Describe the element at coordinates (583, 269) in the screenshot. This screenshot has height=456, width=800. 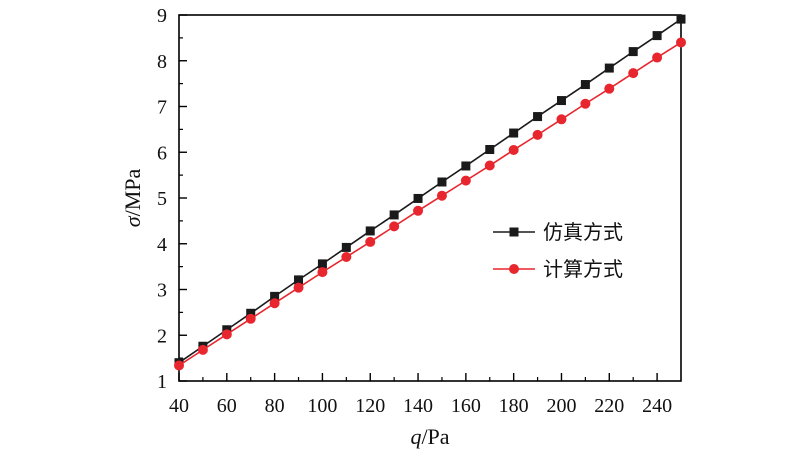
I see `legend-label: 计算方式` at that location.